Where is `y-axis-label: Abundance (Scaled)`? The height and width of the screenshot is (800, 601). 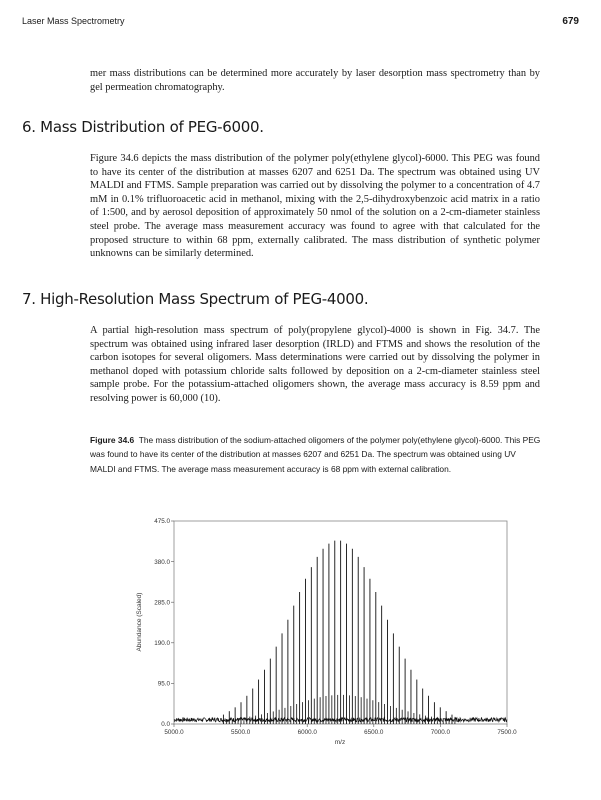
y-axis-label: Abundance (Scaled) is located at coordinates (139, 622).